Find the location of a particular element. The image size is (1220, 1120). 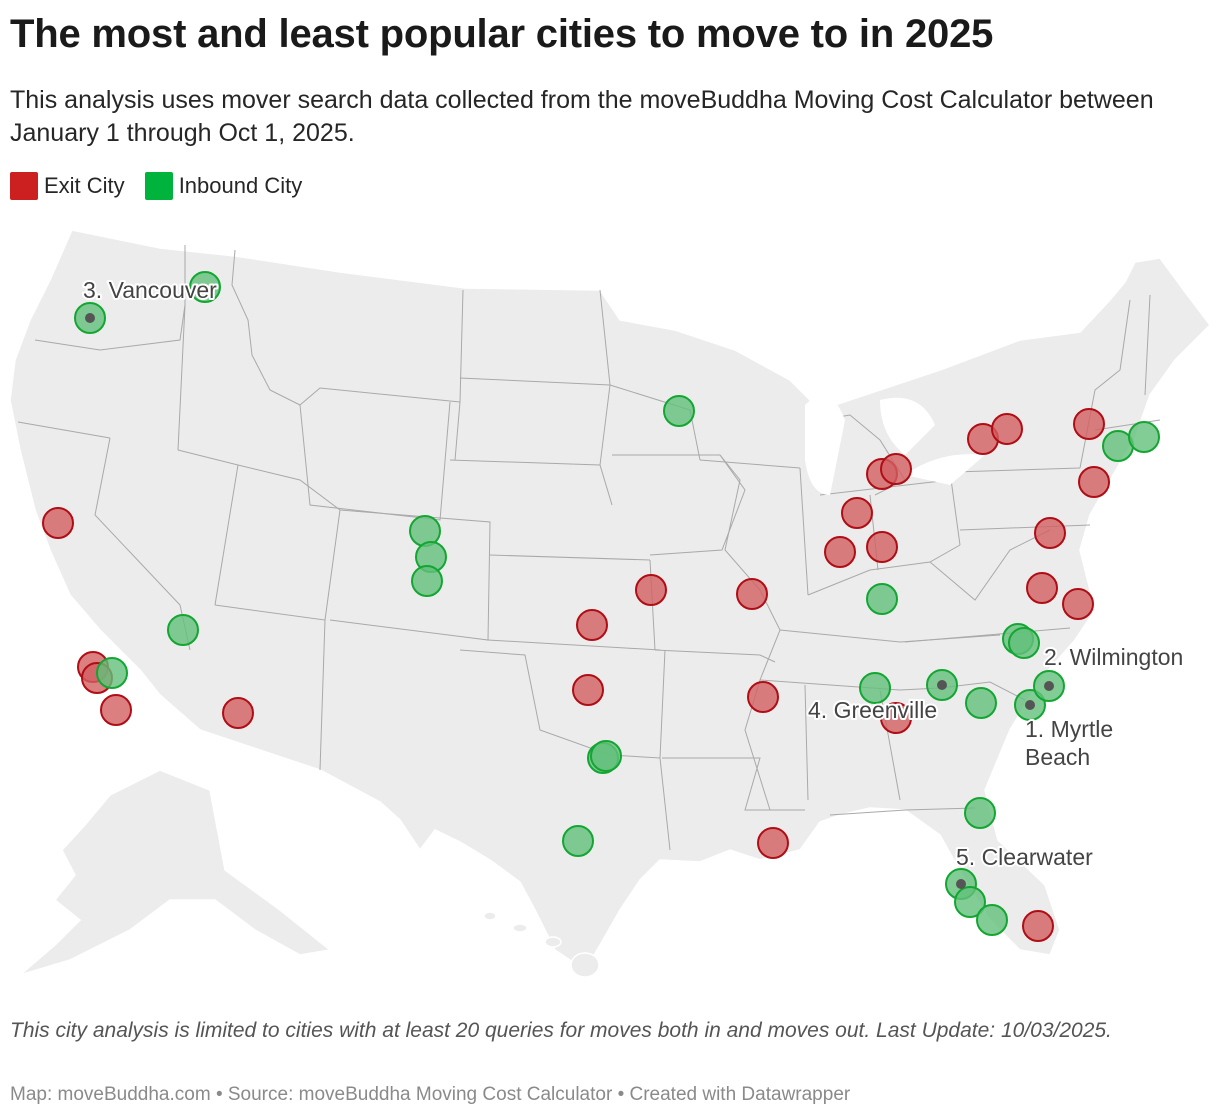

label-wilmington: 2. Wilmington is located at coordinates (1113, 657).